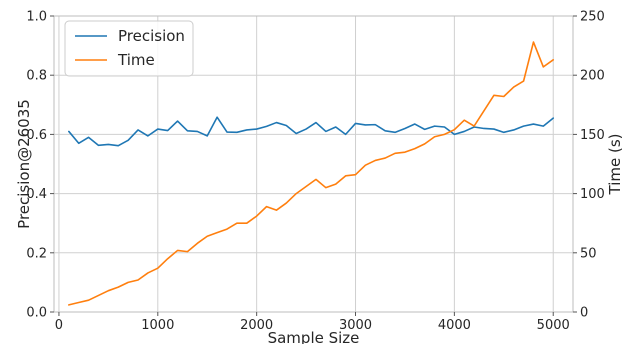 This screenshot has width=633, height=344. I want to click on x-axis-title: Sample Size, so click(314, 336).